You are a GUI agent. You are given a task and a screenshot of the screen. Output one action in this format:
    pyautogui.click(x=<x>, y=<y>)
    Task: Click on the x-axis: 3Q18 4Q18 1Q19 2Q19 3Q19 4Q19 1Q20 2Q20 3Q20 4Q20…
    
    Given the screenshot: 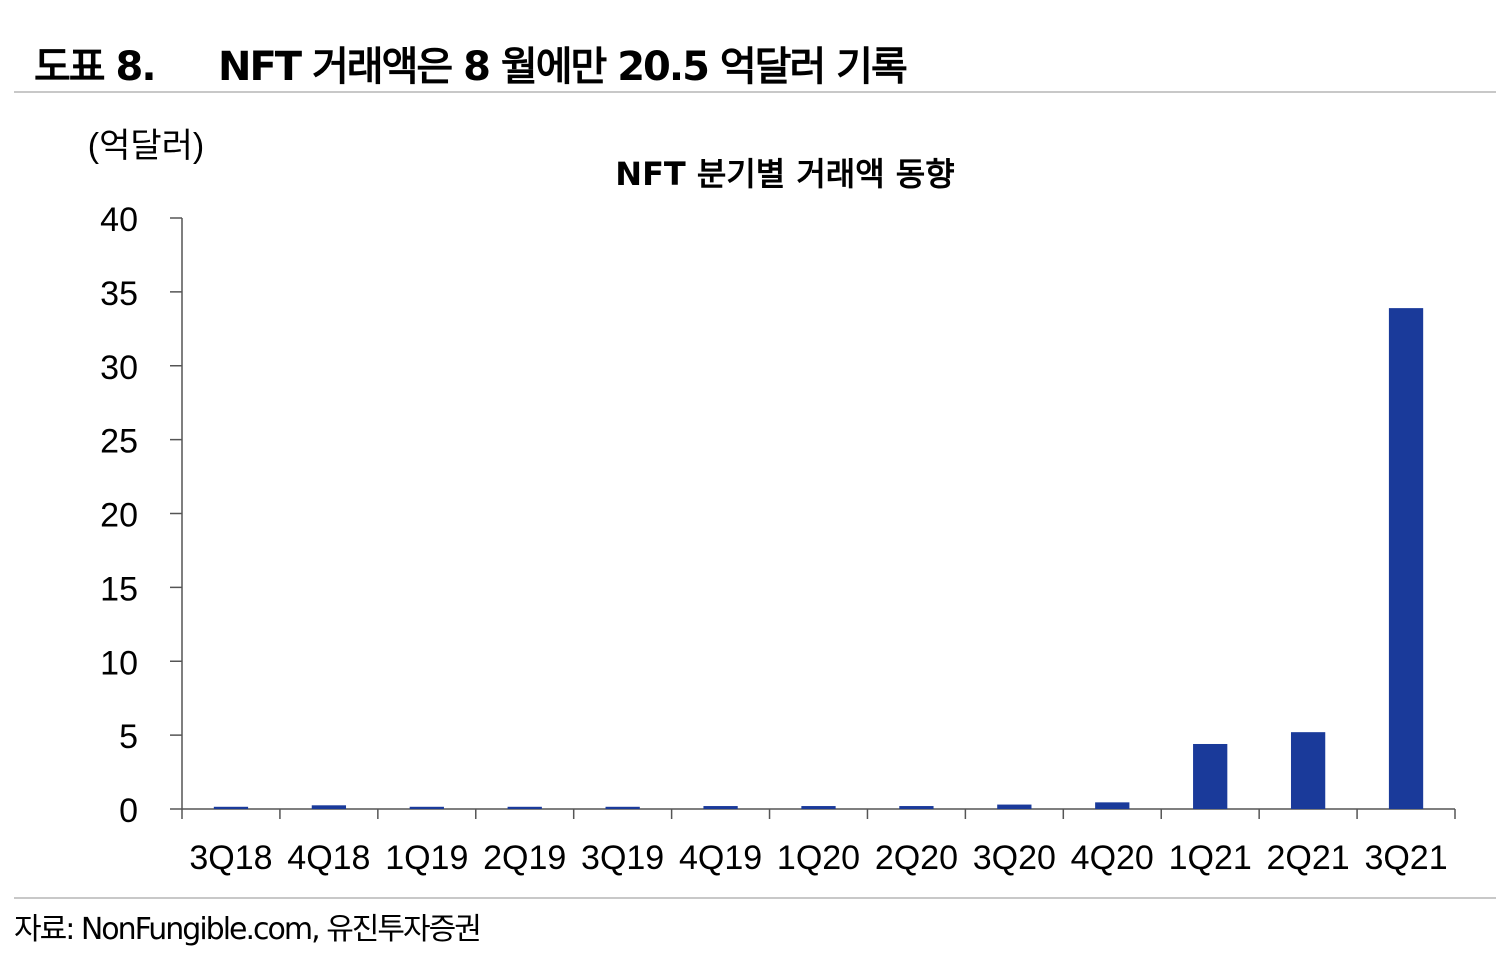 What is the action you would take?
    pyautogui.click(x=818, y=842)
    